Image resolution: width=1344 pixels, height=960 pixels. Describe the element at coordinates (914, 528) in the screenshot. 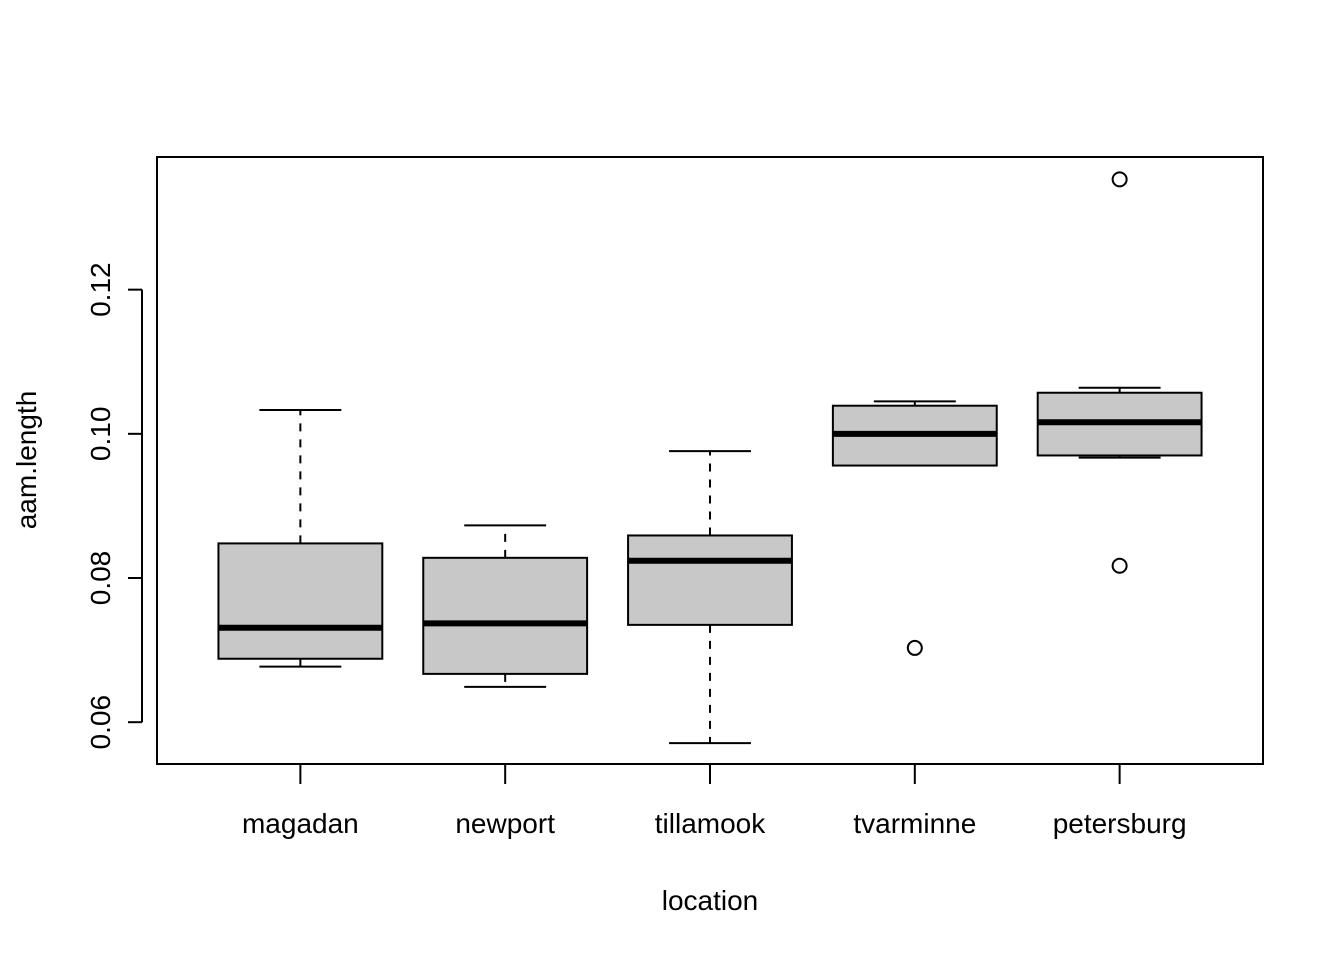

I see `box-group-tvarminne` at that location.